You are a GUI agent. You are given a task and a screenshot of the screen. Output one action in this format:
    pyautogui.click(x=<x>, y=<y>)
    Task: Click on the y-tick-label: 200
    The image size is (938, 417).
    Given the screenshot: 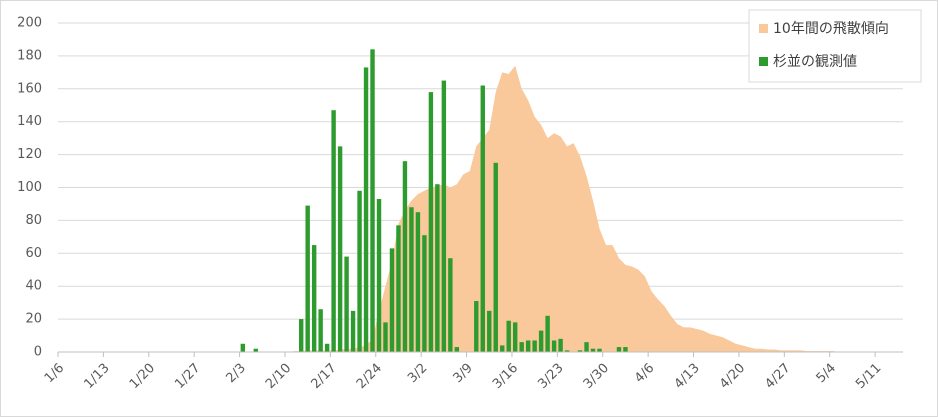 What is the action you would take?
    pyautogui.click(x=29, y=23)
    